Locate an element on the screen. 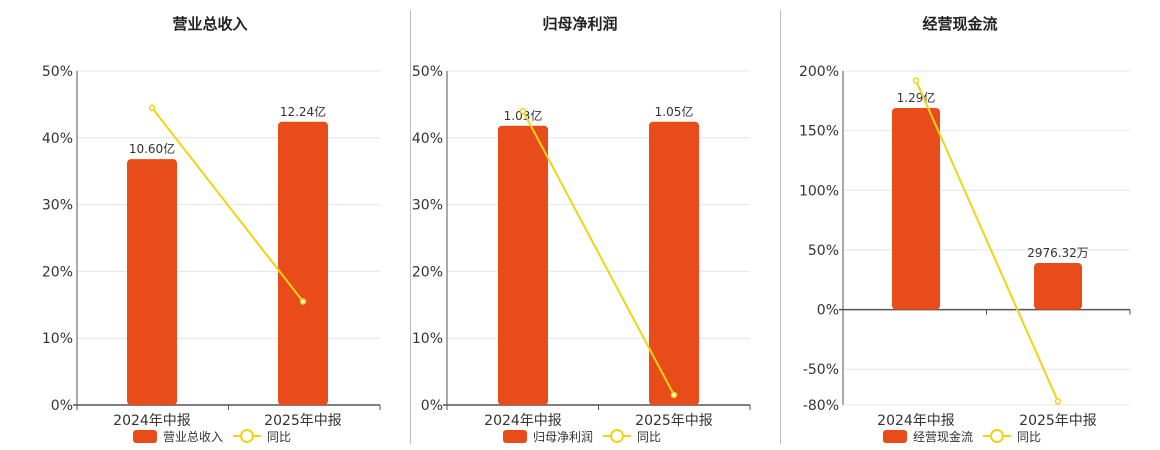 This screenshot has height=450, width=1160. chart-title: 营业总收入 is located at coordinates (209, 24).